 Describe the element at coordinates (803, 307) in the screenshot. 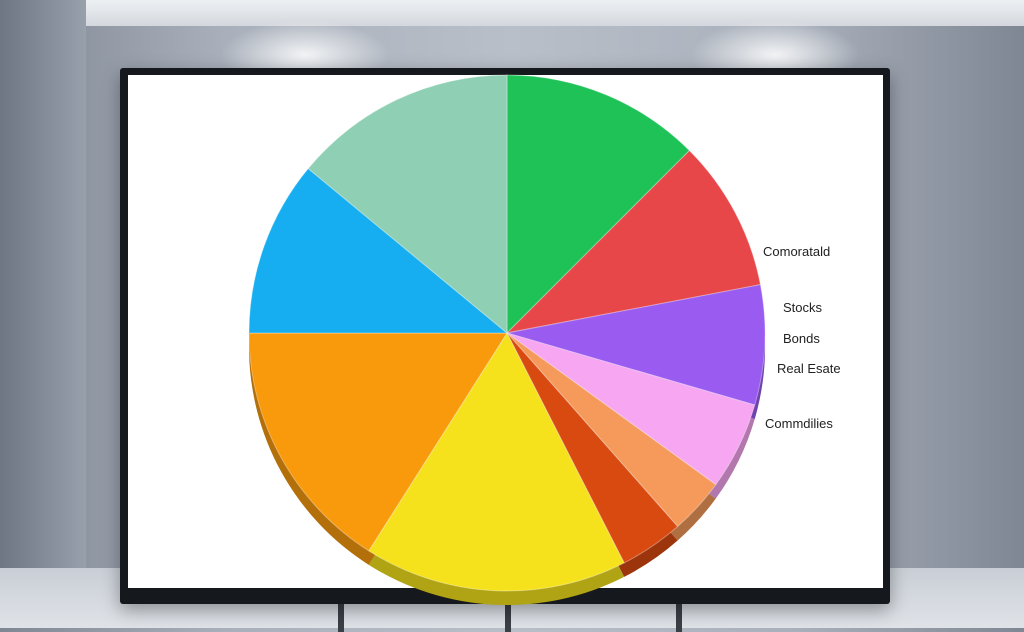

I see `legend-label-1: Stocks` at that location.